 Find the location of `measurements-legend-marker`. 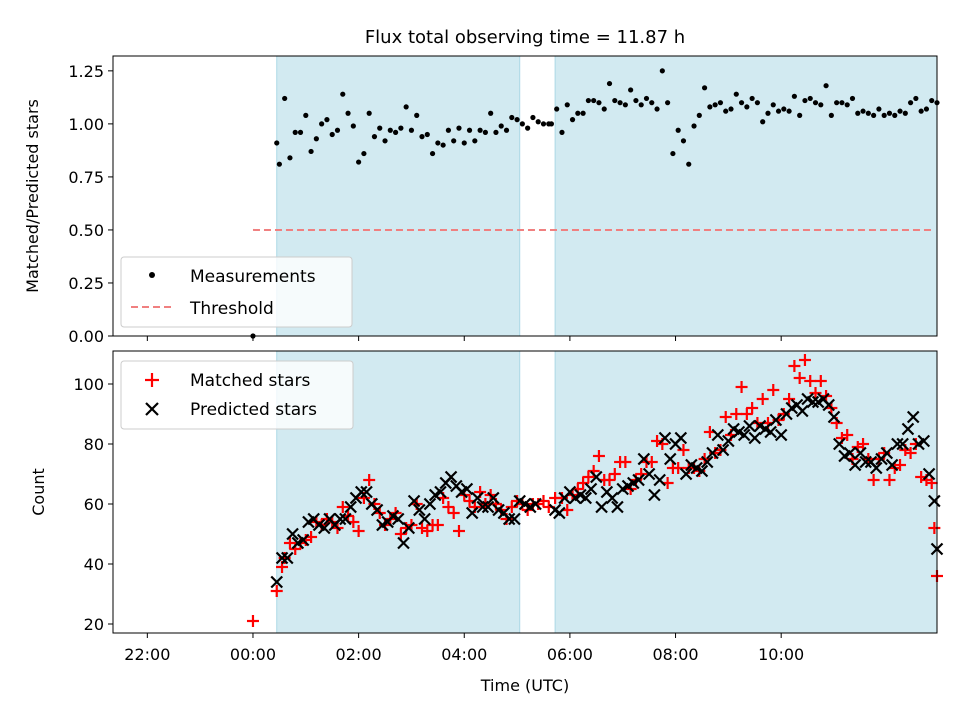

measurements-legend-marker is located at coordinates (152, 275).